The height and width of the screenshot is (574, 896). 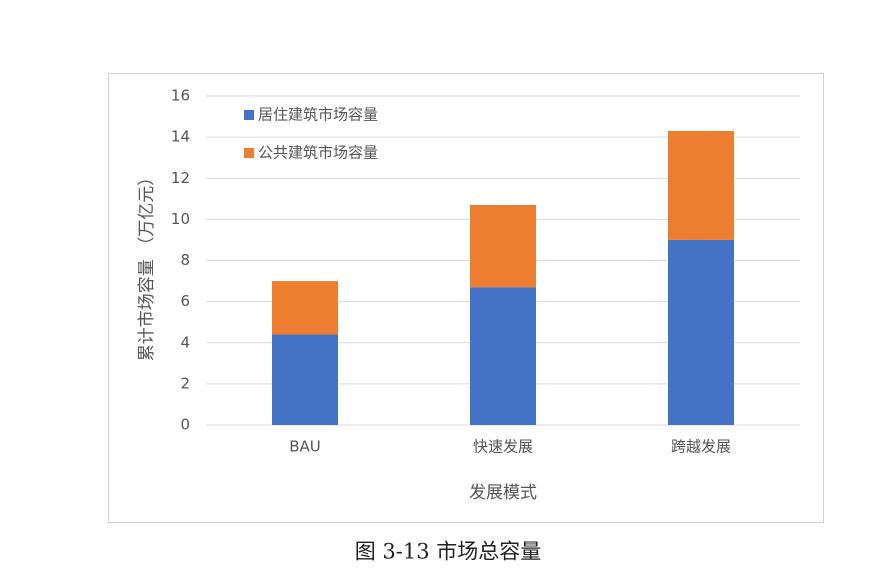 What do you see at coordinates (185, 425) in the screenshot?
I see `y-tick-label: 0` at bounding box center [185, 425].